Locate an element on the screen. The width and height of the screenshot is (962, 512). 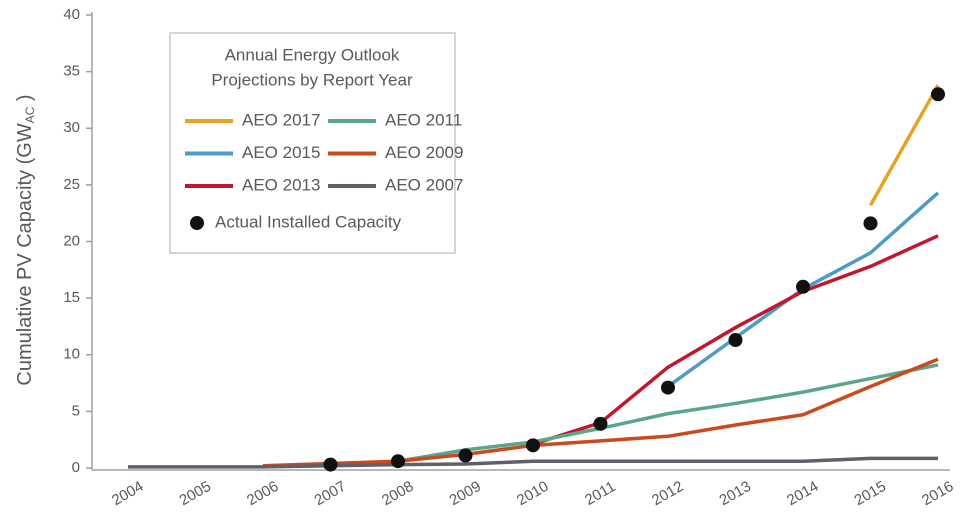
legend-label: AEO 2015 is located at coordinates (281, 152).